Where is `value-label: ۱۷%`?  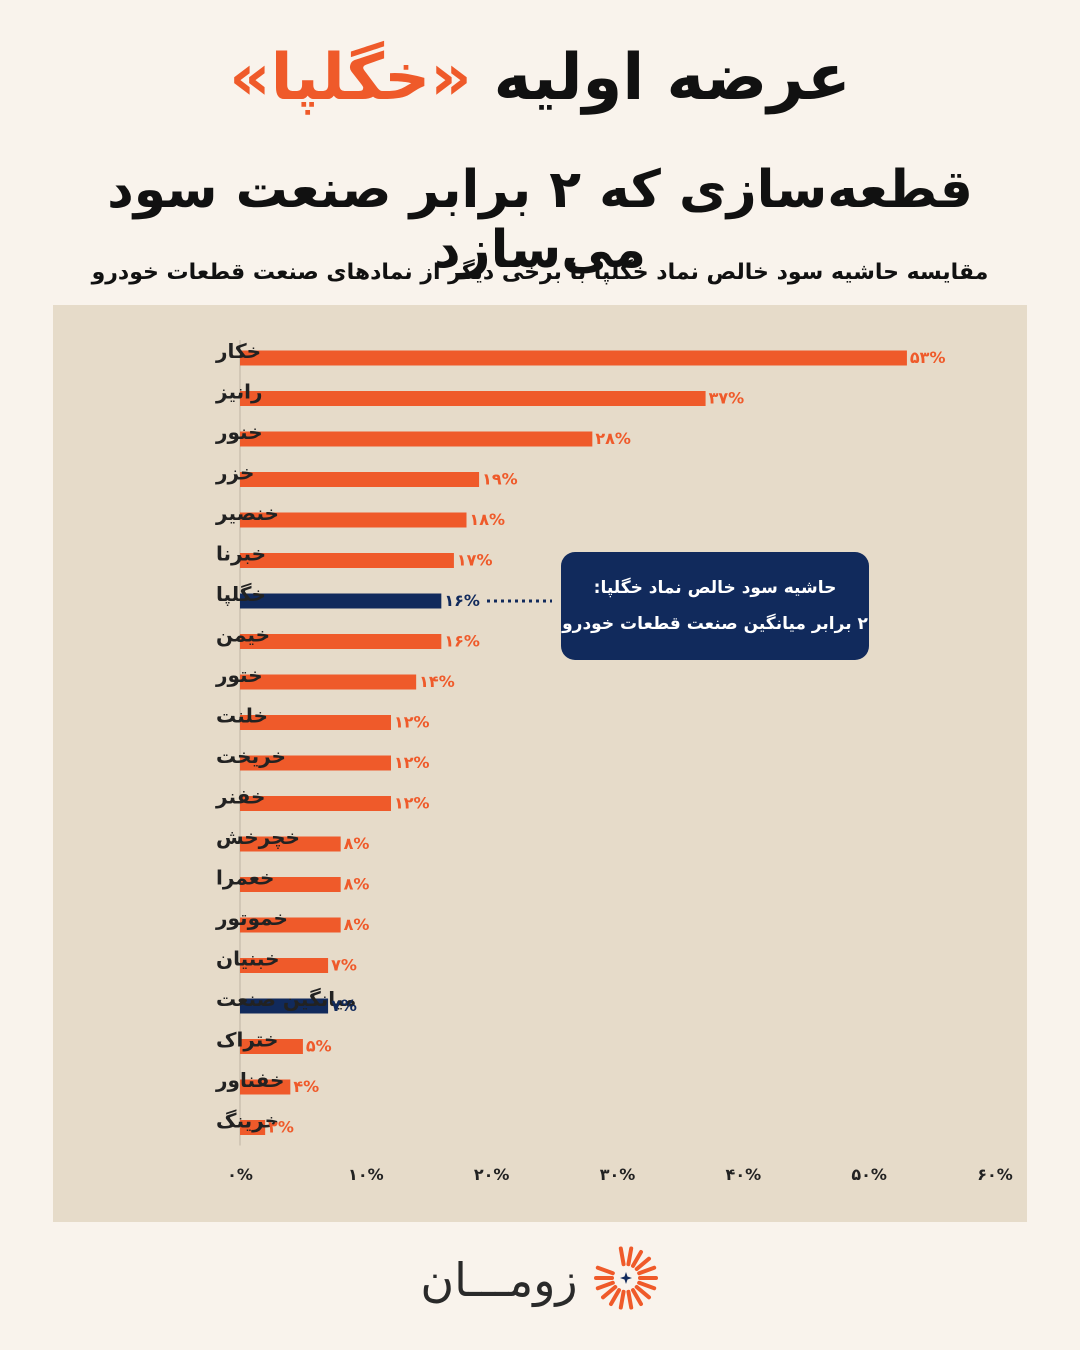
value-label: ۱۷% is located at coordinates (475, 560).